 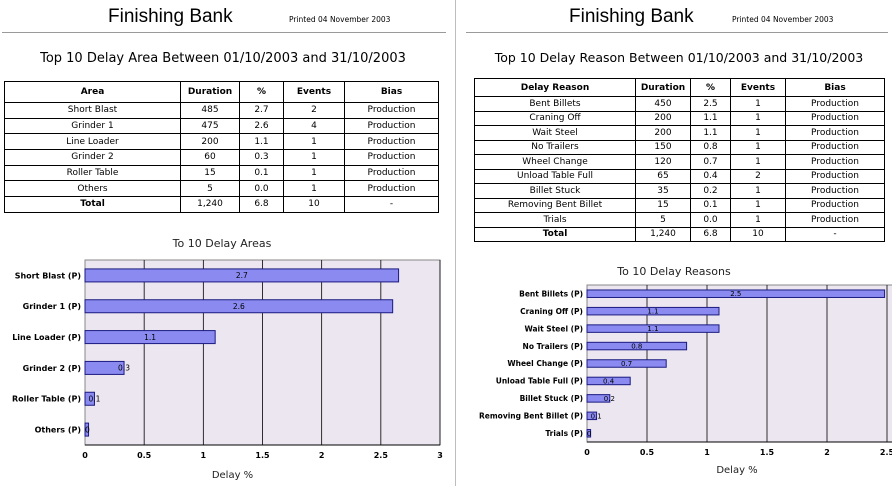 What do you see at coordinates (555, 147) in the screenshot?
I see `table-cell: No Trailers` at bounding box center [555, 147].